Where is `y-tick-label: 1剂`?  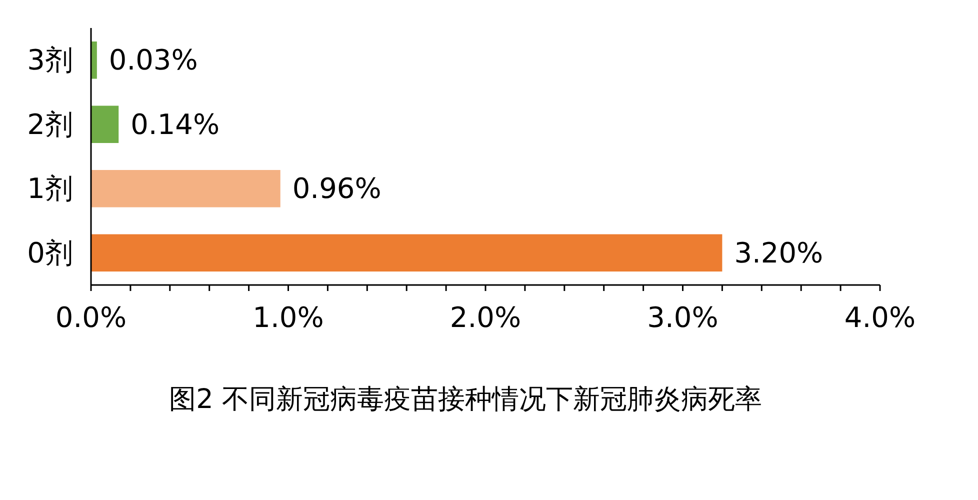
y-tick-label: 1剂 is located at coordinates (50, 189).